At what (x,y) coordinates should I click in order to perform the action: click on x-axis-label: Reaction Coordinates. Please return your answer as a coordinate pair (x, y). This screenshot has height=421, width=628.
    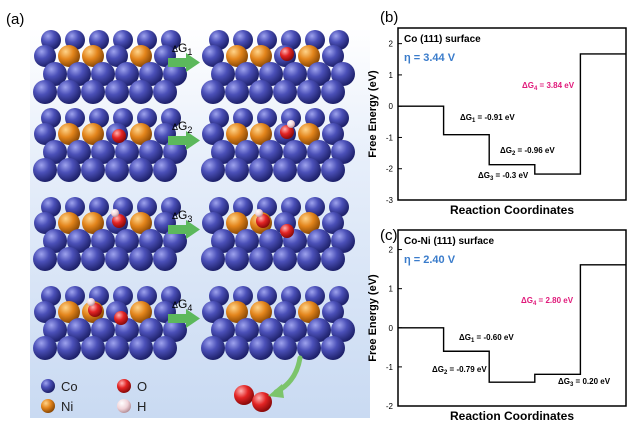
    Looking at the image, I should click on (512, 210).